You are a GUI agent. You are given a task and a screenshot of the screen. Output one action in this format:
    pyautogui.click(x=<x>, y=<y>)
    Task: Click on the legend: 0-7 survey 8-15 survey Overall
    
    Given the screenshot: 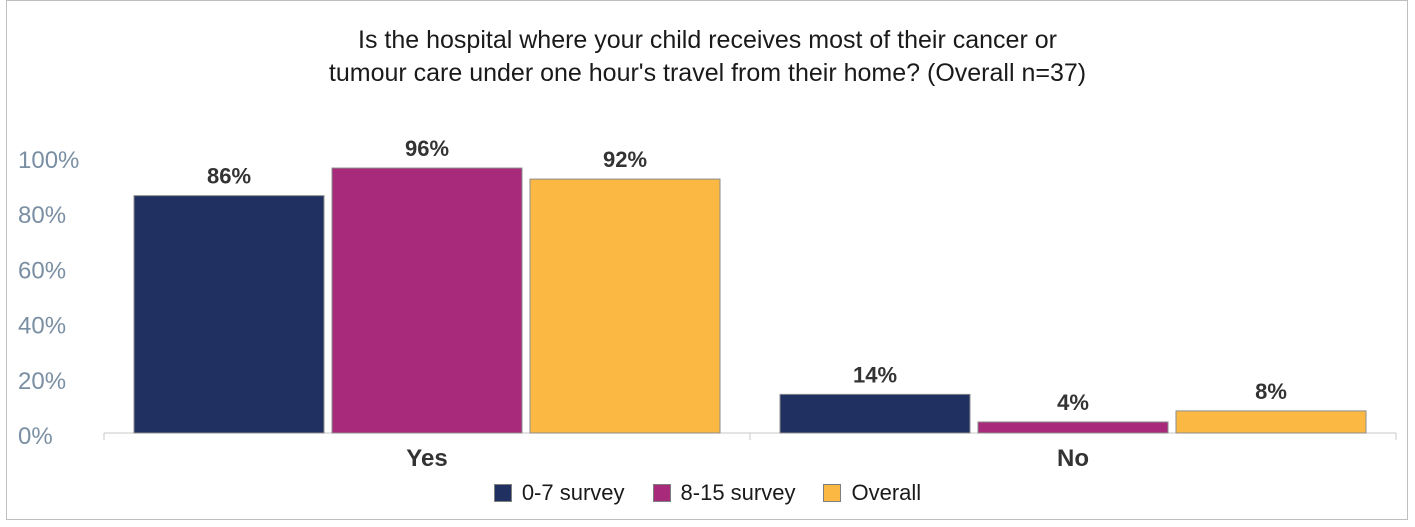 What is the action you would take?
    pyautogui.click(x=707, y=493)
    